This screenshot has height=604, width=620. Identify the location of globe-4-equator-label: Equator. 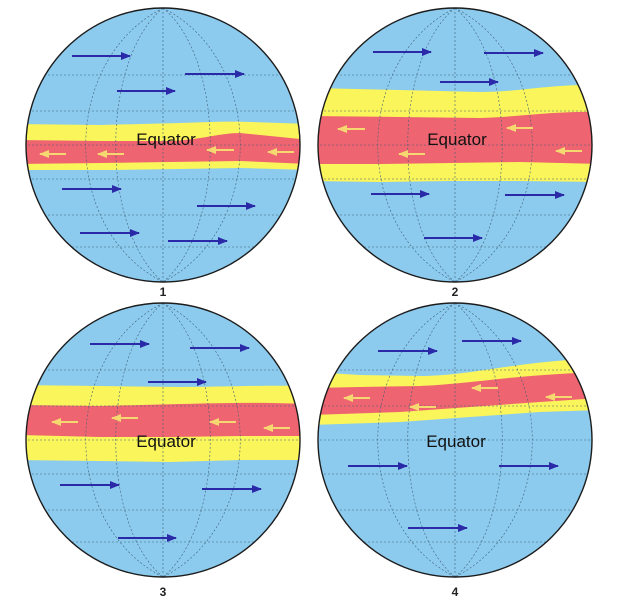
(456, 441).